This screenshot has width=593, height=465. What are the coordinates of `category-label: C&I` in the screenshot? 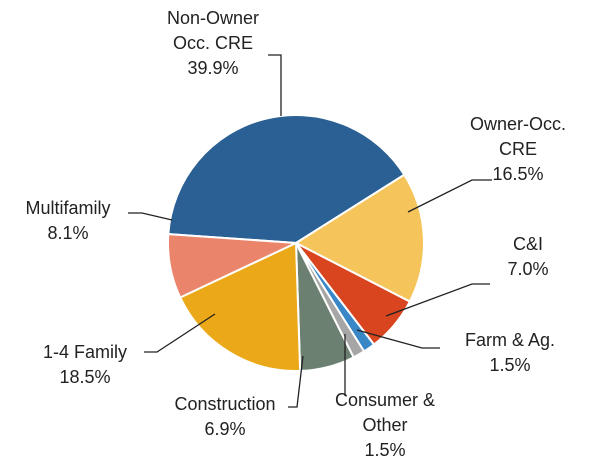 It's located at (527, 244).